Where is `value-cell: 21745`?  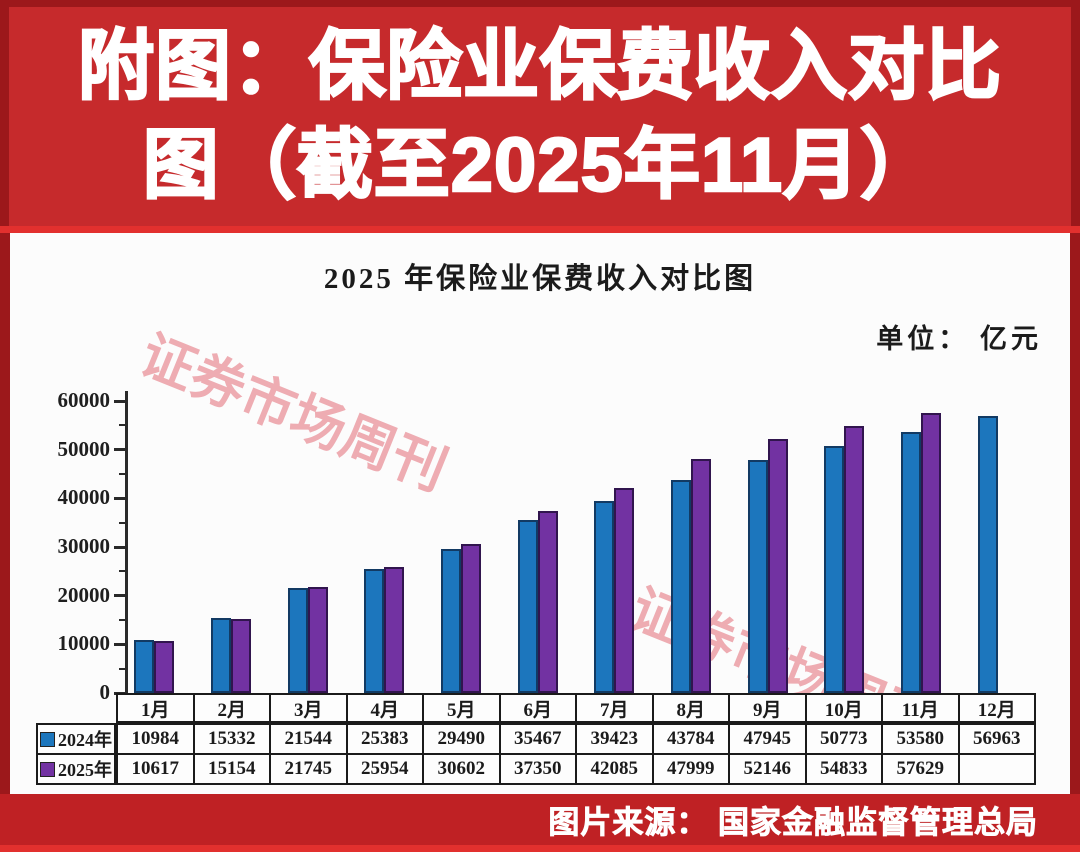 value-cell: 21745 is located at coordinates (307, 769).